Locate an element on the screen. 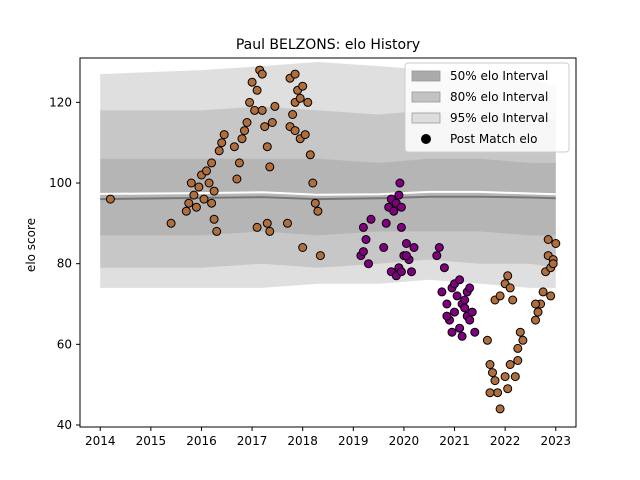  x-tick-label: 2017 is located at coordinates (252, 441).